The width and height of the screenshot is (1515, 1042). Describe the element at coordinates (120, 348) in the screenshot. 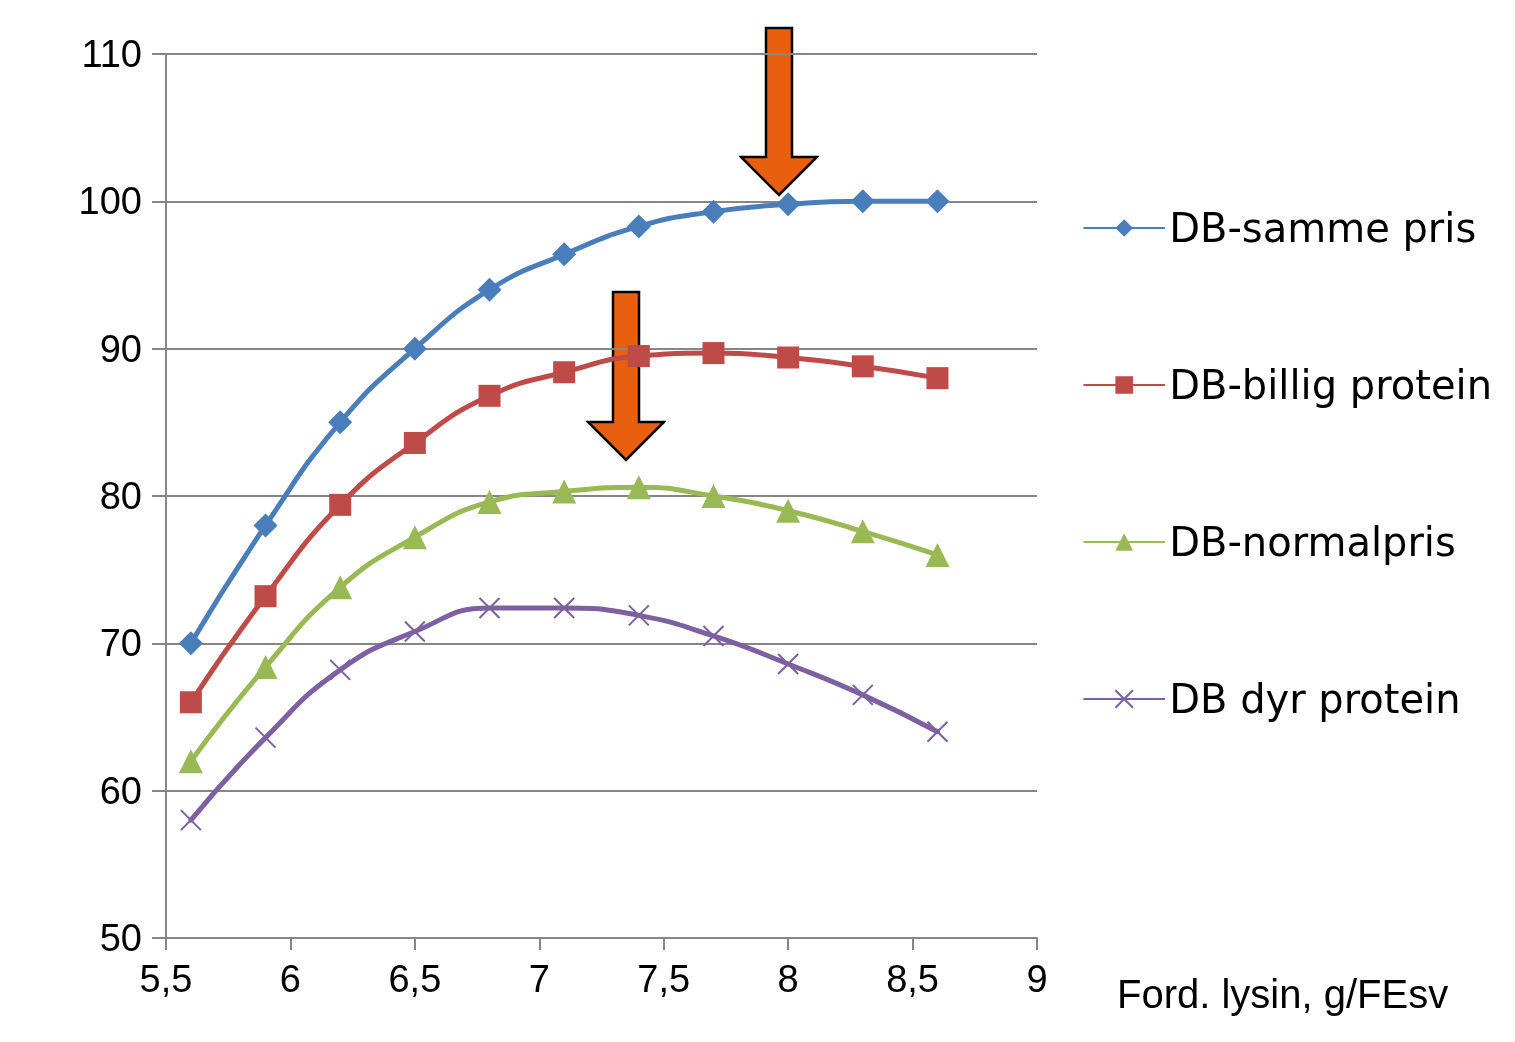

I see `y-tick-label: 90` at that location.